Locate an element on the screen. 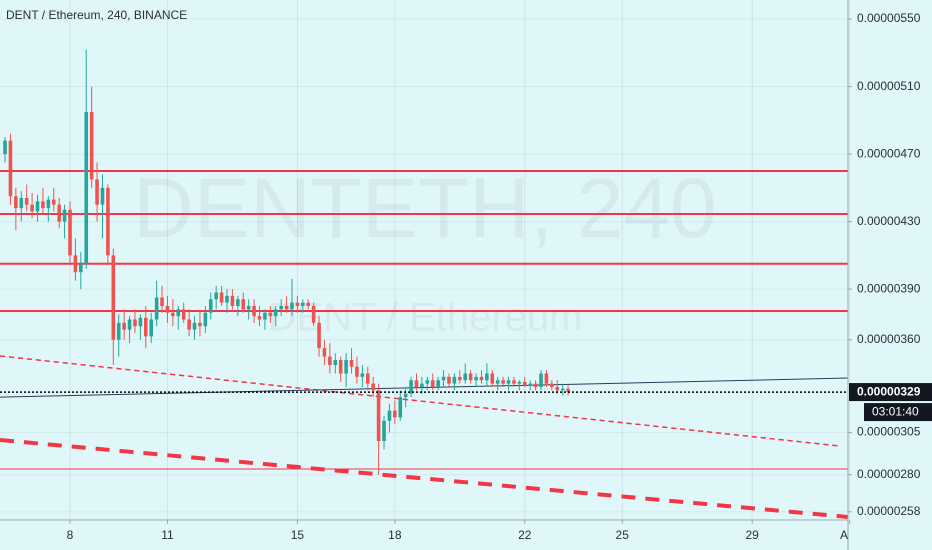  x-tick-label: 29 is located at coordinates (752, 535).